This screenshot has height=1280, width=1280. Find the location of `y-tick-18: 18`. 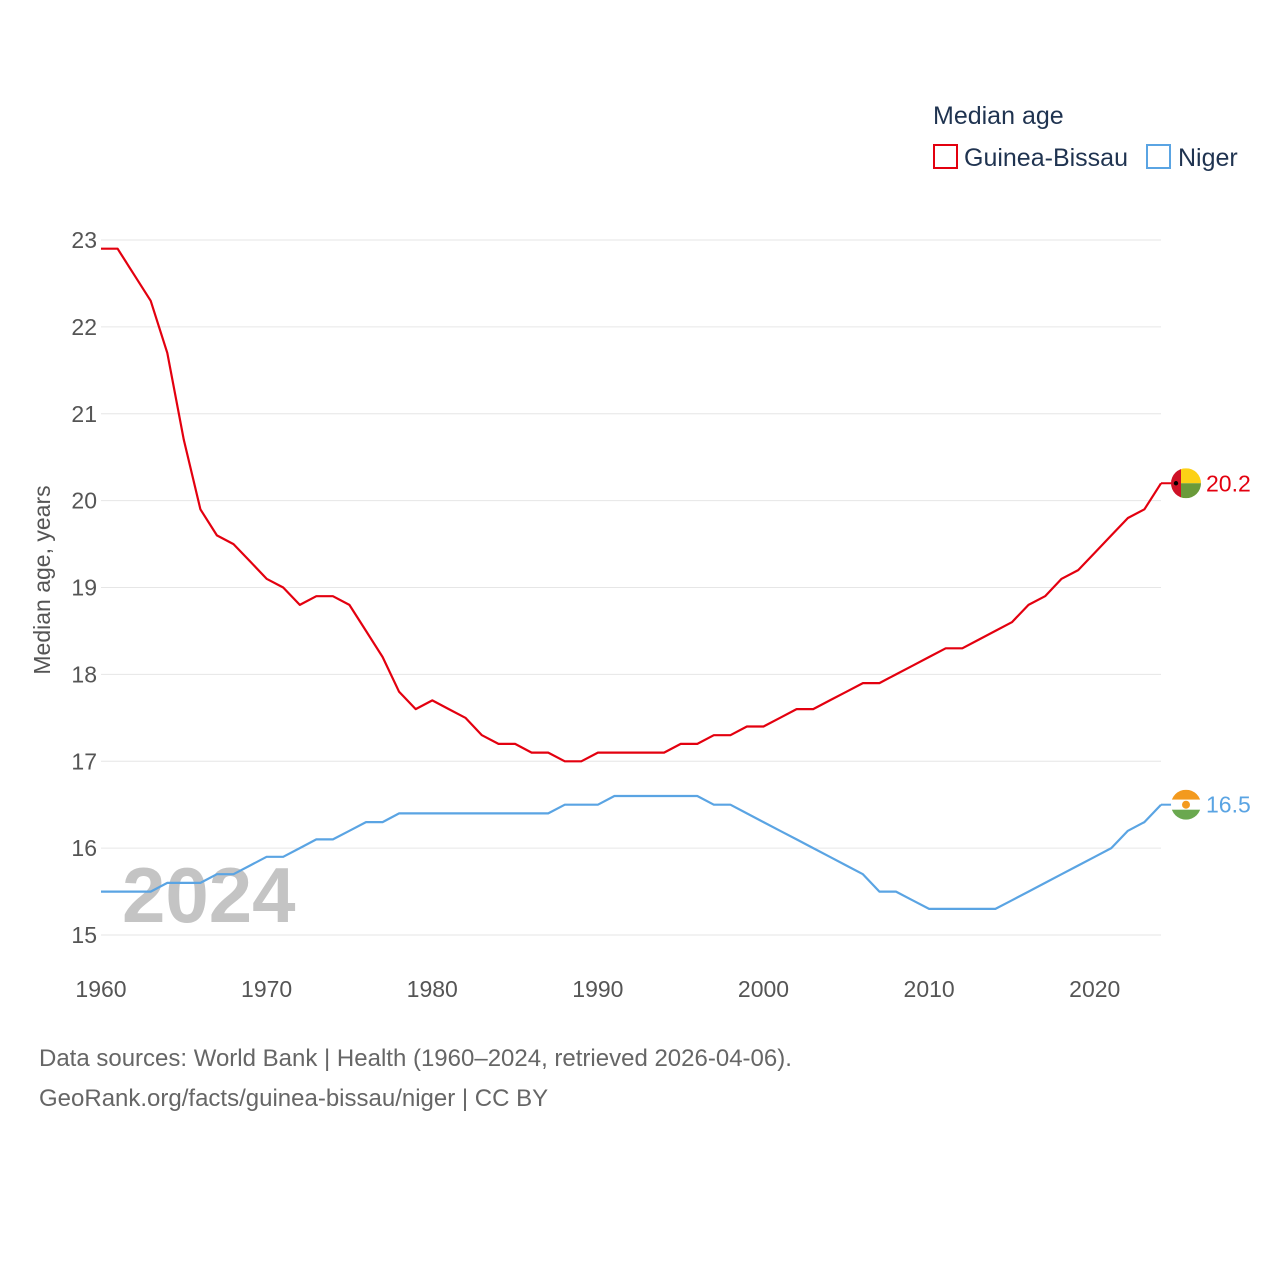

y-tick-18: 18 is located at coordinates (84, 674).